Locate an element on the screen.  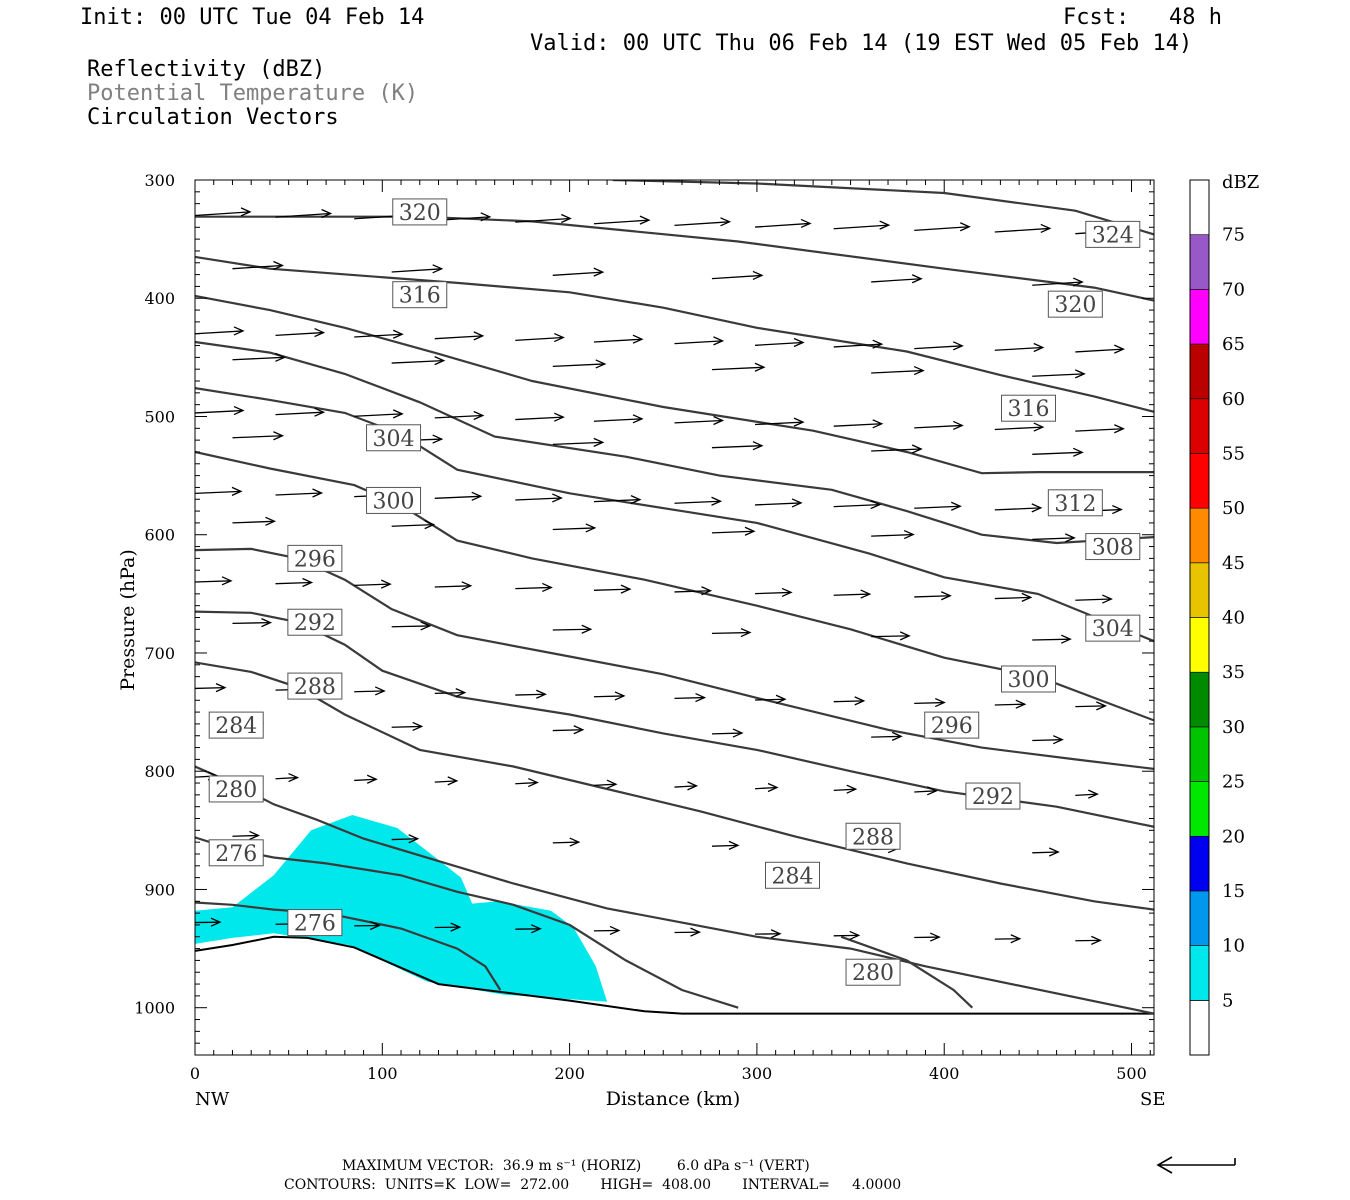
theta-label-300: 300 is located at coordinates (394, 501).